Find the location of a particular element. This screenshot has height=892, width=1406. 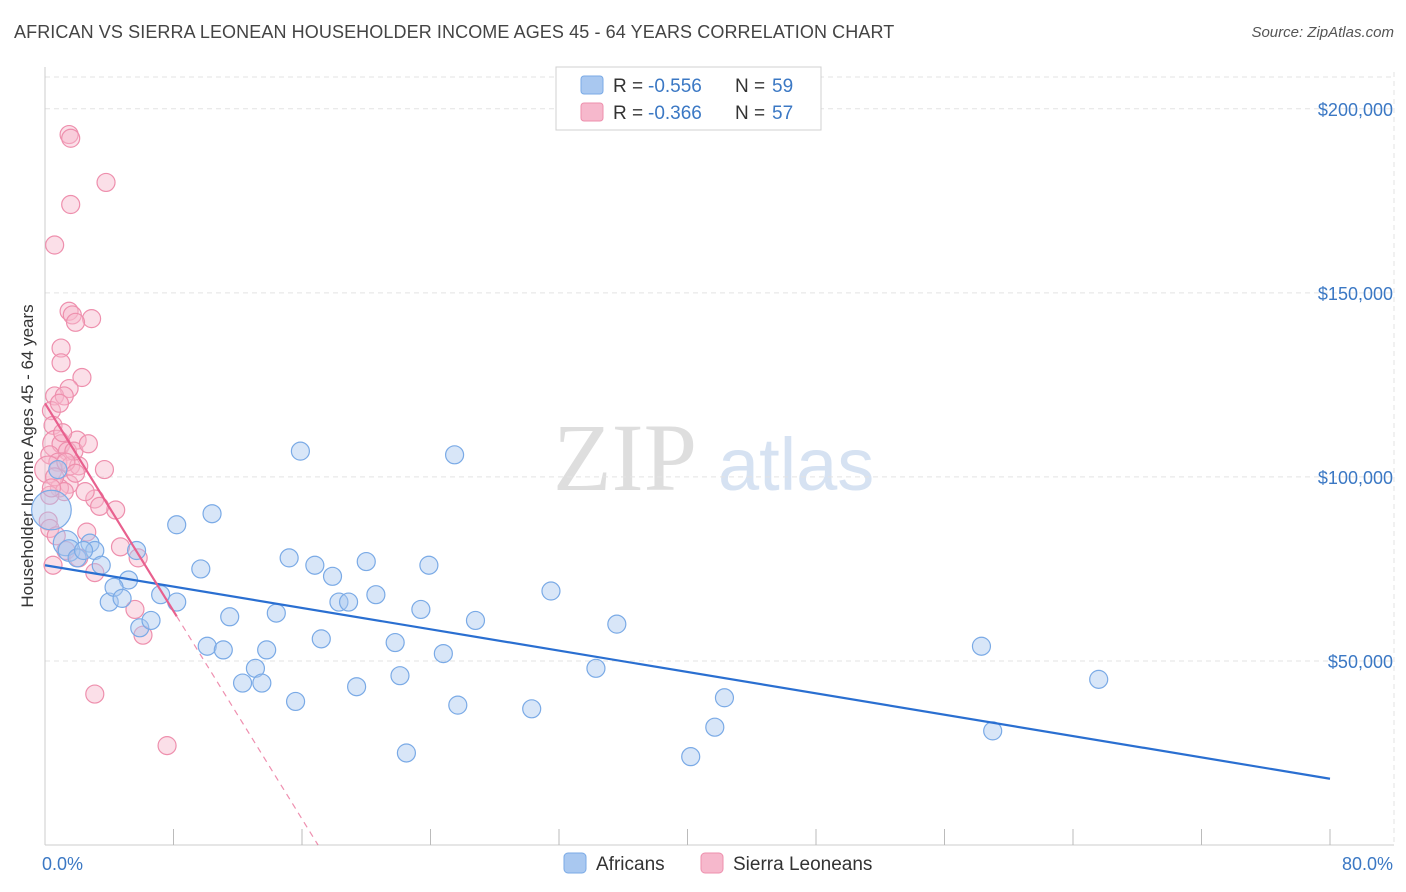

source-credit: Source: ZipAtlas.com is located at coordinates (1322, 32).